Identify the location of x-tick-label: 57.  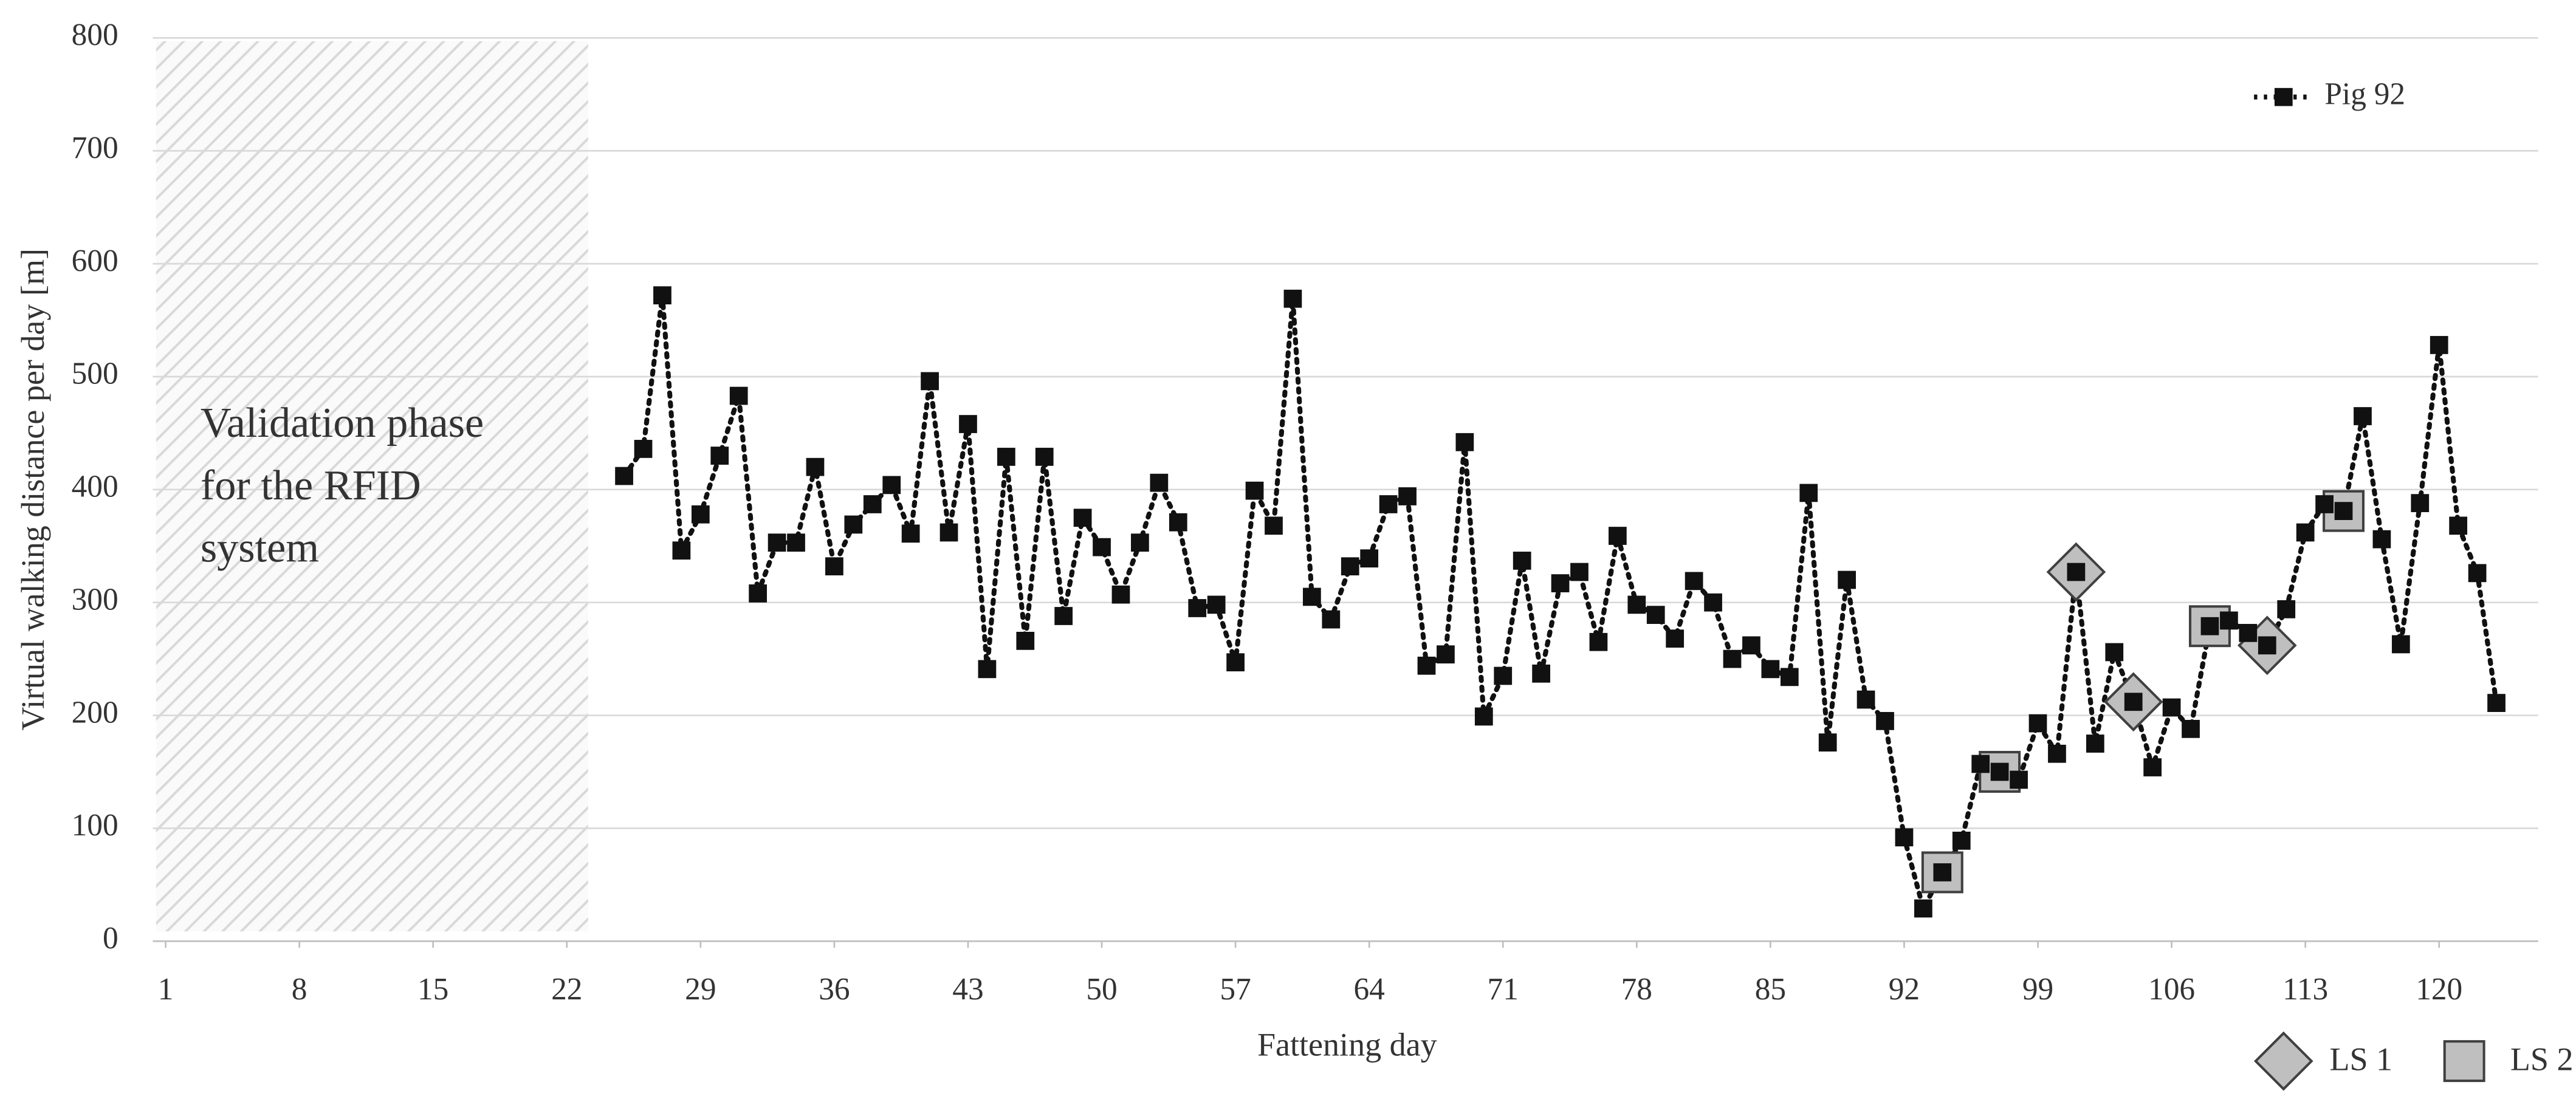
(1235, 989).